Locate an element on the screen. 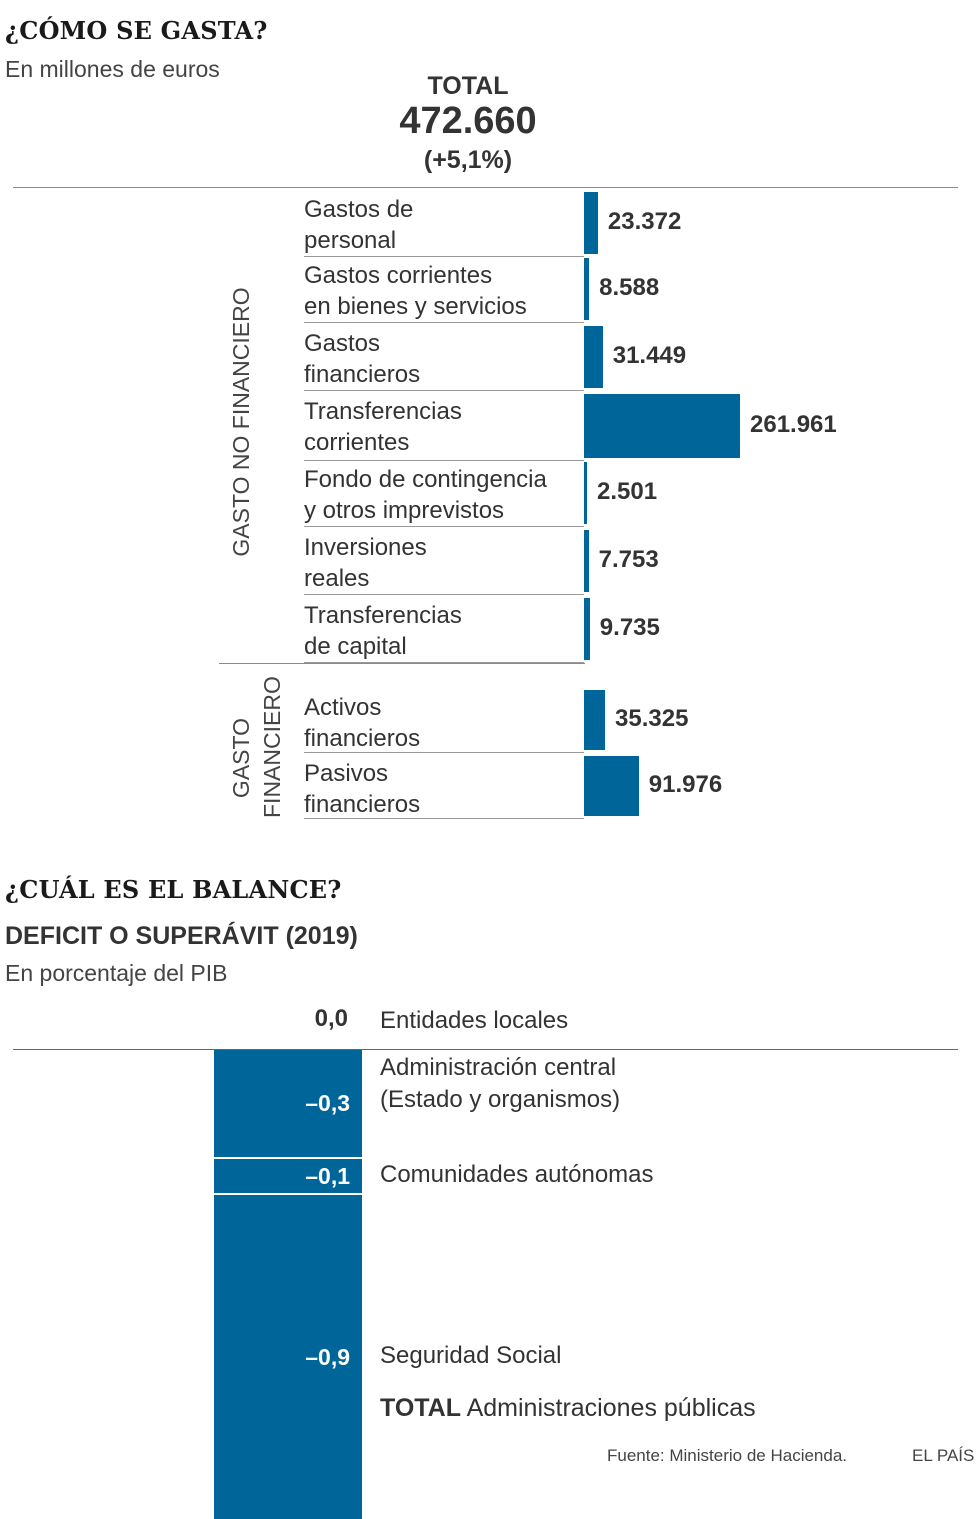 This screenshot has height=1519, width=980. balance-category-label-line: (Estado y organismos) is located at coordinates (500, 1099).